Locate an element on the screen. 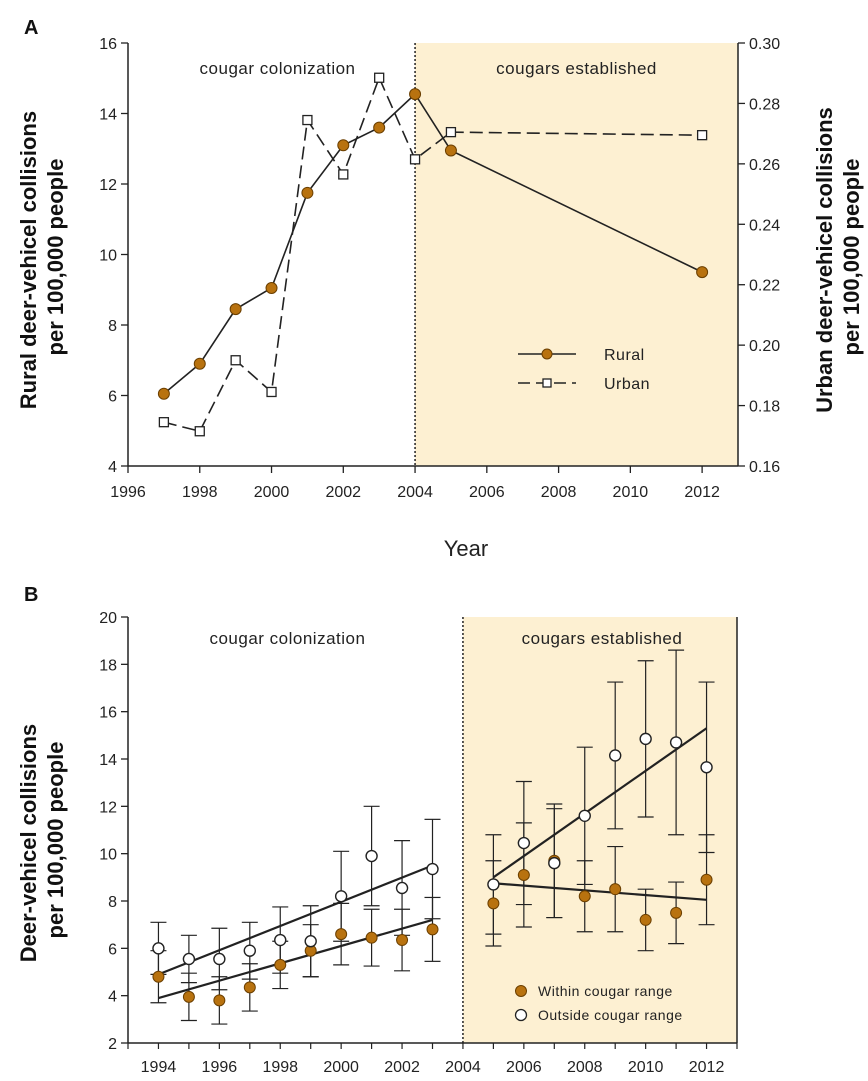  panel-a-right-tick-label: 0.28 is located at coordinates (764, 104).